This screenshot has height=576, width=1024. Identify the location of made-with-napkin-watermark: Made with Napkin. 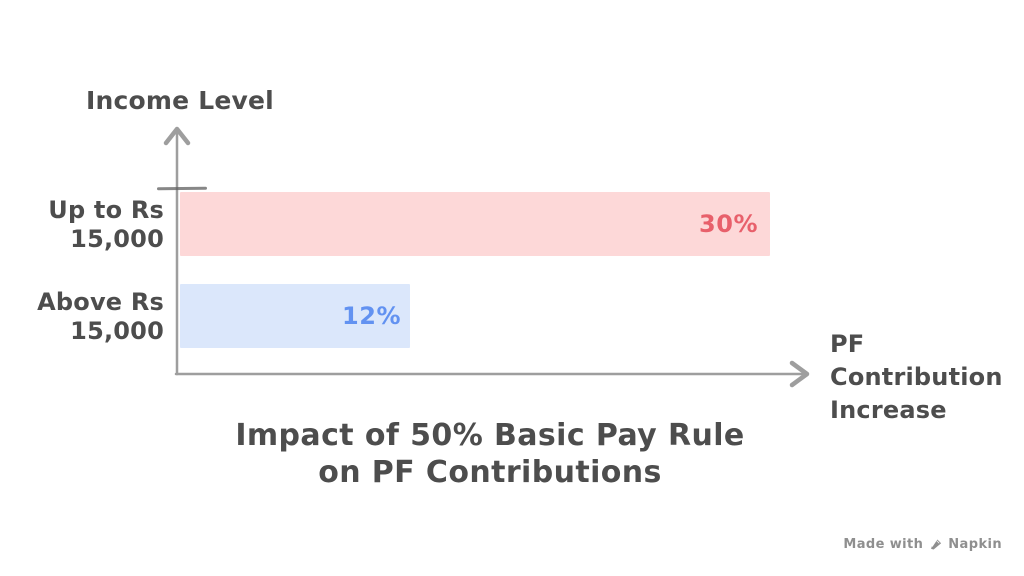
(922, 544).